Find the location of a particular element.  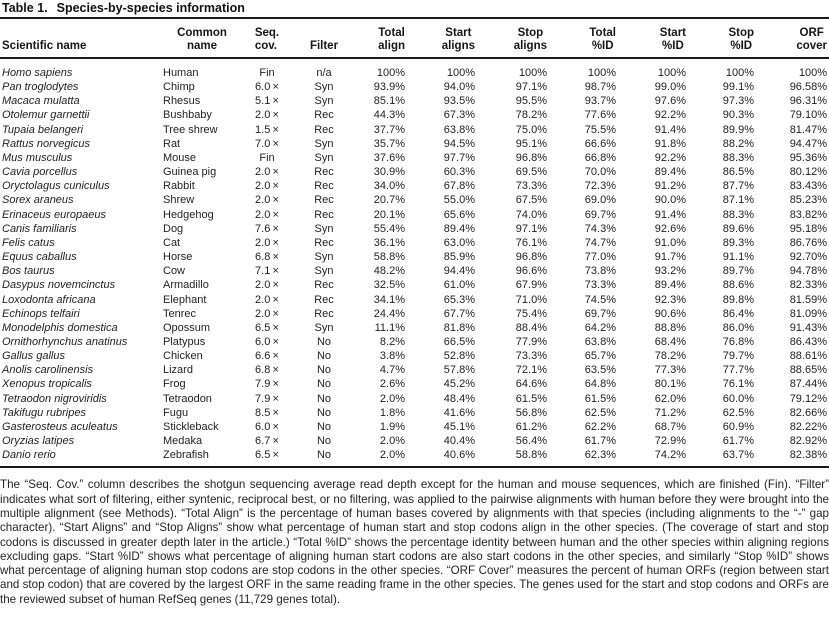

cell-start-aligns: 61.0% is located at coordinates (459, 285).